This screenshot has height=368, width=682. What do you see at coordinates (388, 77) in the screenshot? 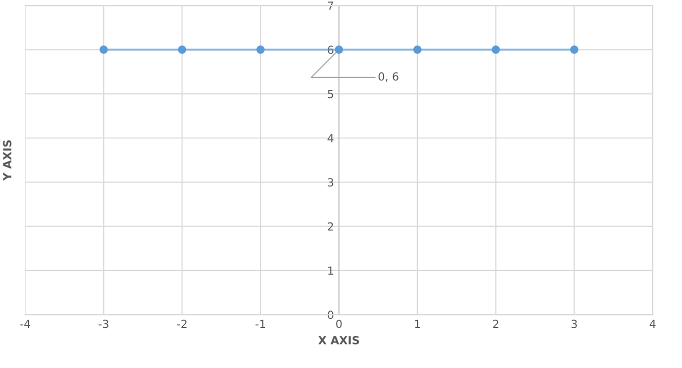
I see `annotation: 0, 6` at bounding box center [388, 77].